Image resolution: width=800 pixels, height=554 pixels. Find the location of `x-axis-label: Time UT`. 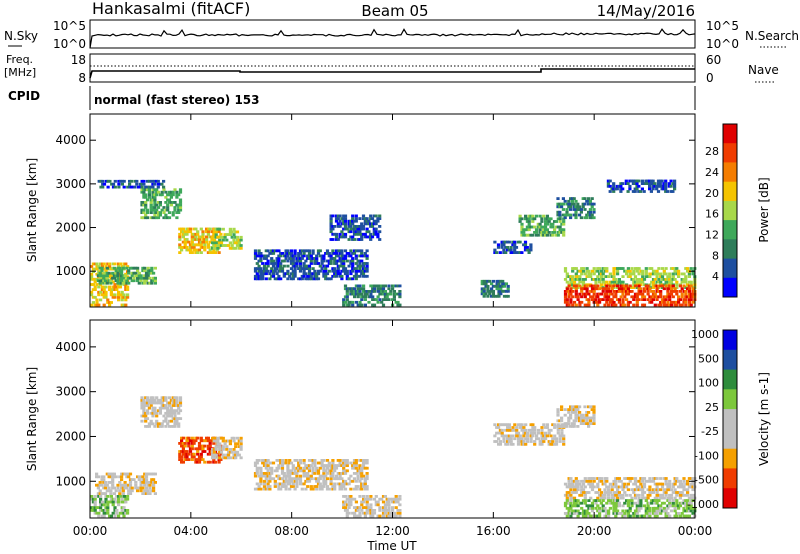

x-axis-label: Time UT is located at coordinates (391, 546).